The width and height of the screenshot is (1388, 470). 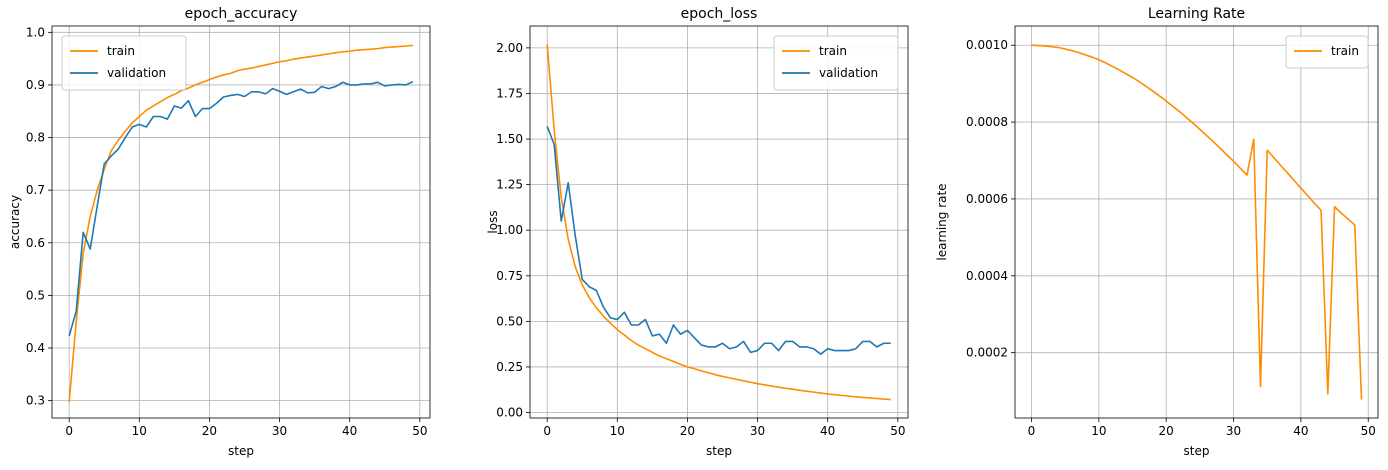 I want to click on loss-x-axis-label: step, so click(x=719, y=451).